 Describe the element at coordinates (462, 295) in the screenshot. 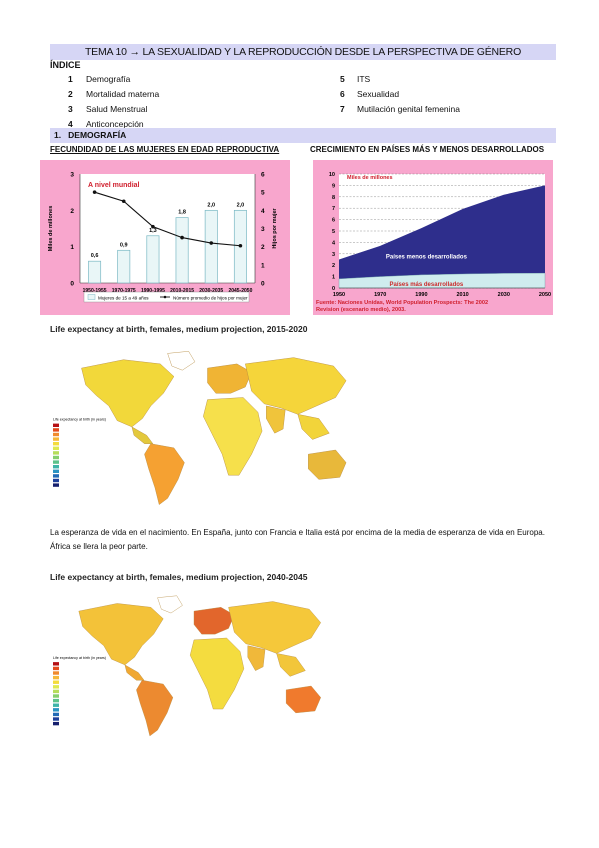

I see `x-tick-label: 2010` at that location.